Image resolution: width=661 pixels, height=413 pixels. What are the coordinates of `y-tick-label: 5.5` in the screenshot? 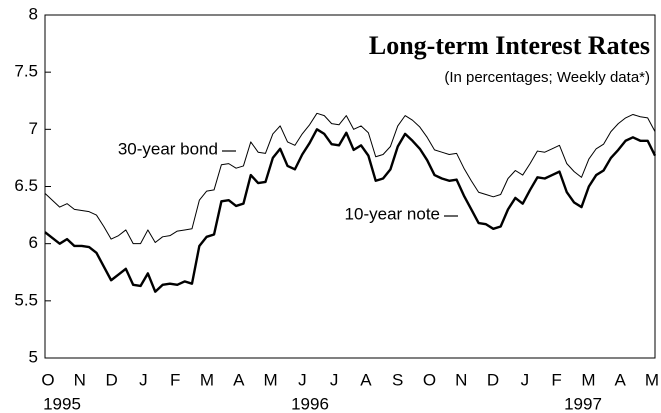 It's located at (26, 299).